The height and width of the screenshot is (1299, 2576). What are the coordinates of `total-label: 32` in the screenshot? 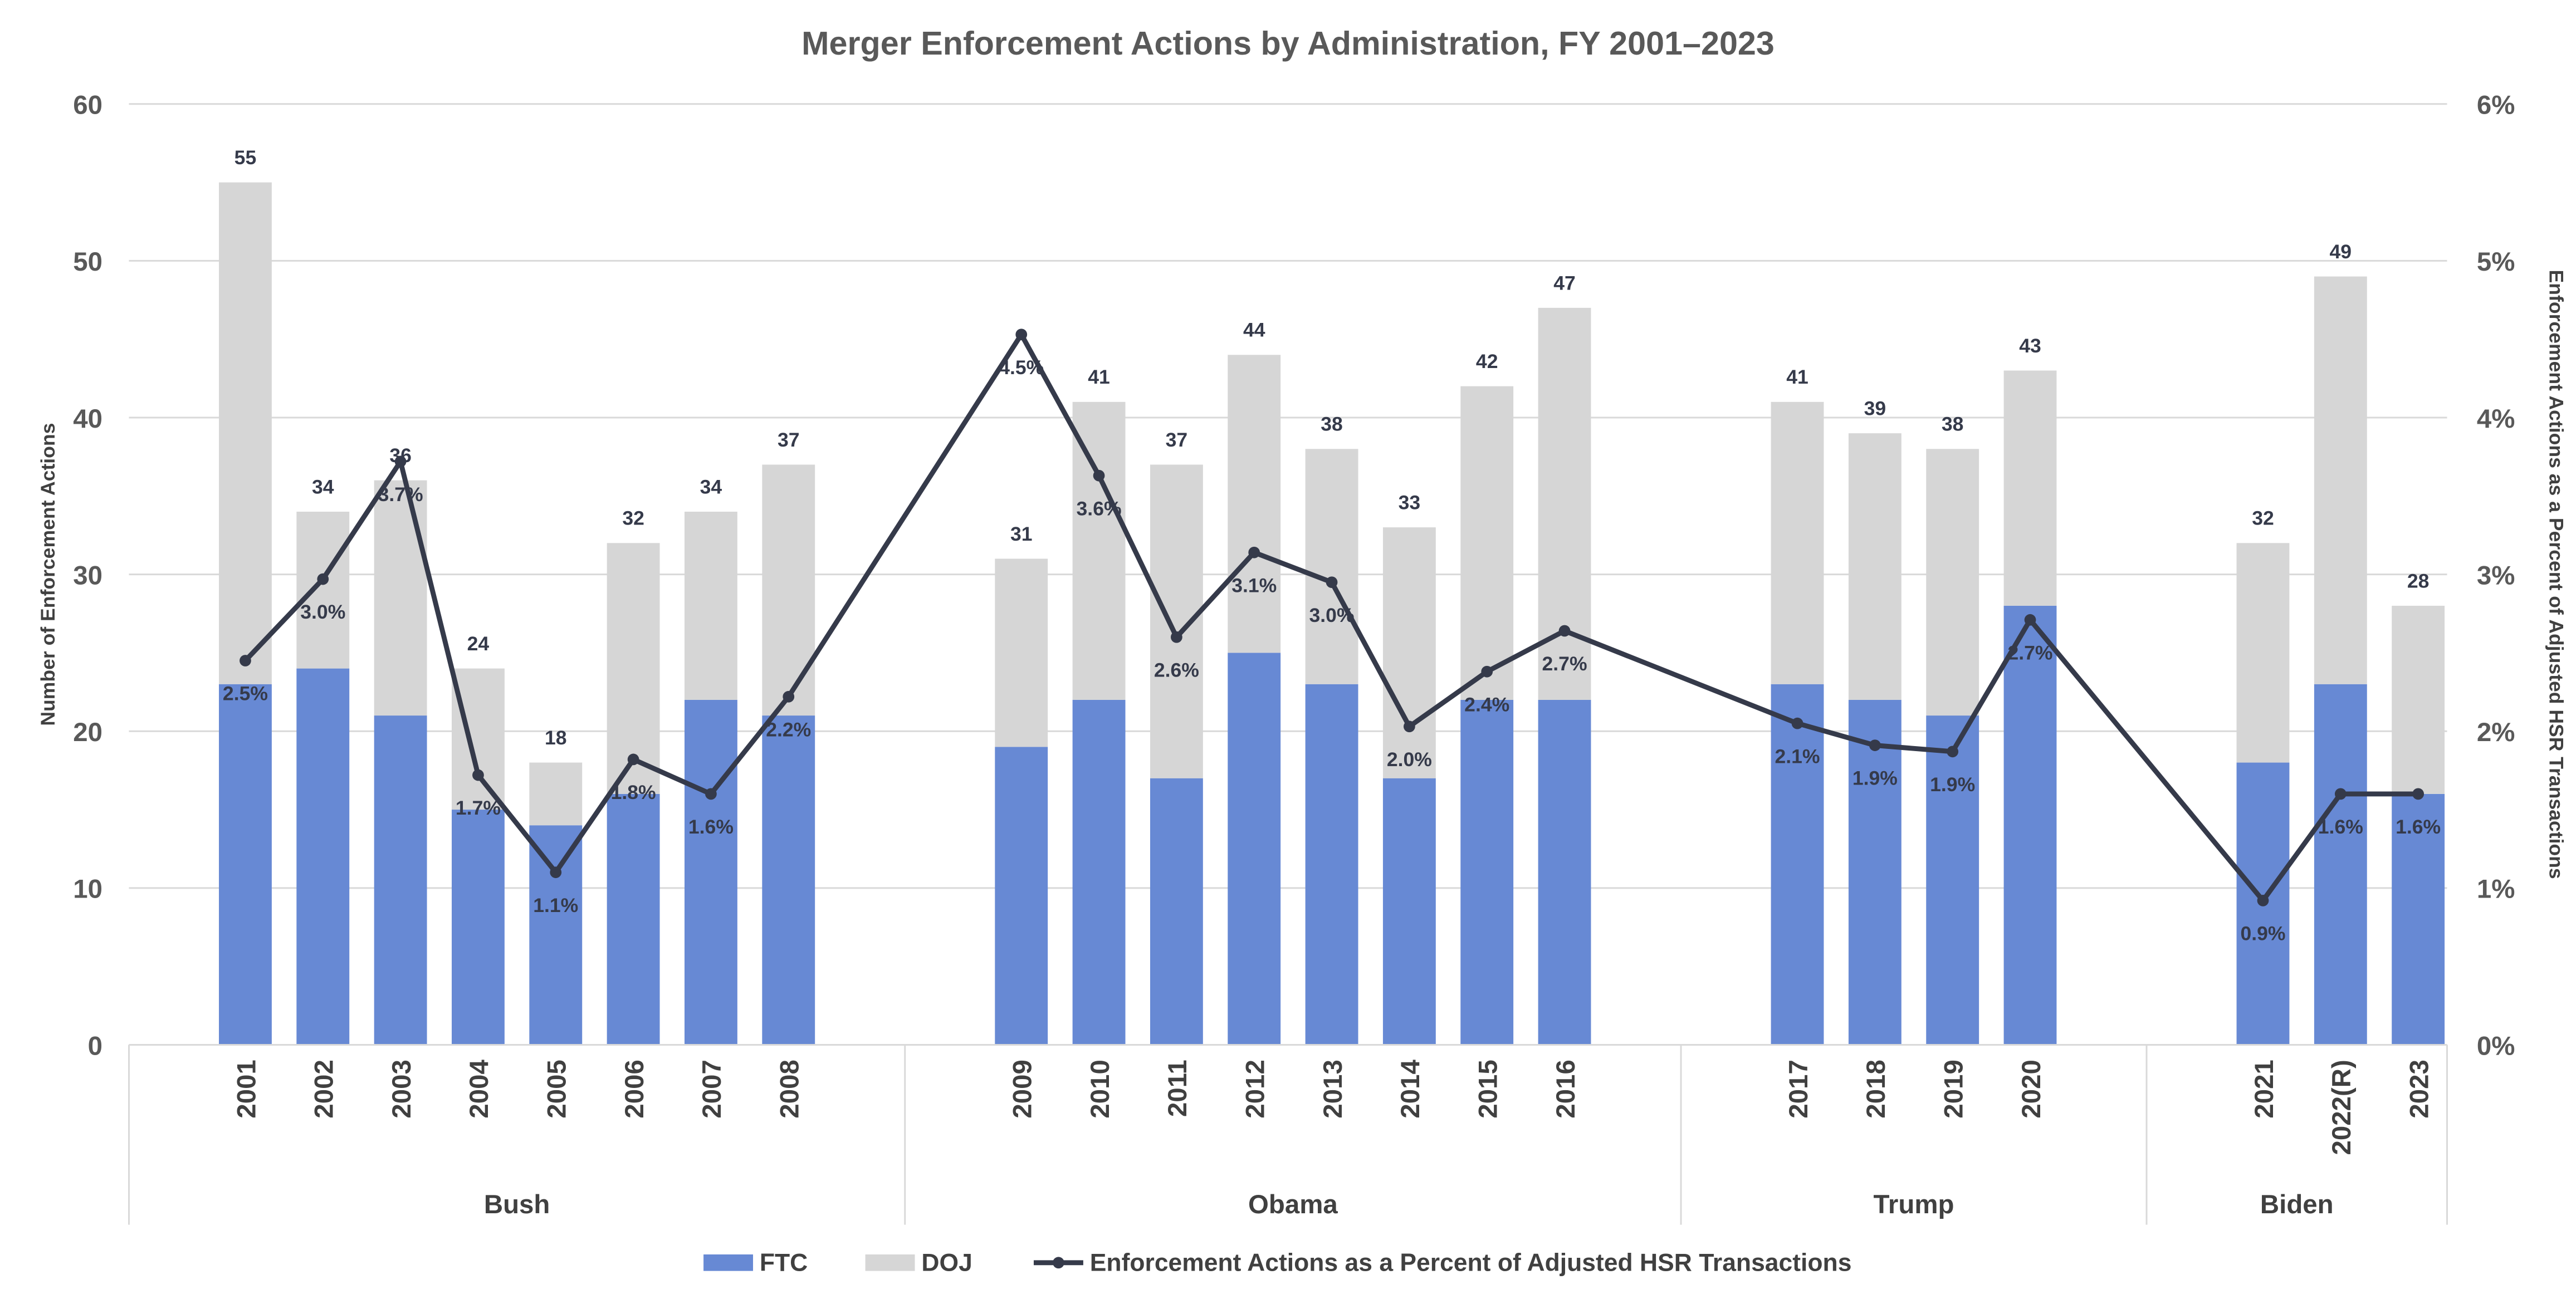 It's located at (633, 518).